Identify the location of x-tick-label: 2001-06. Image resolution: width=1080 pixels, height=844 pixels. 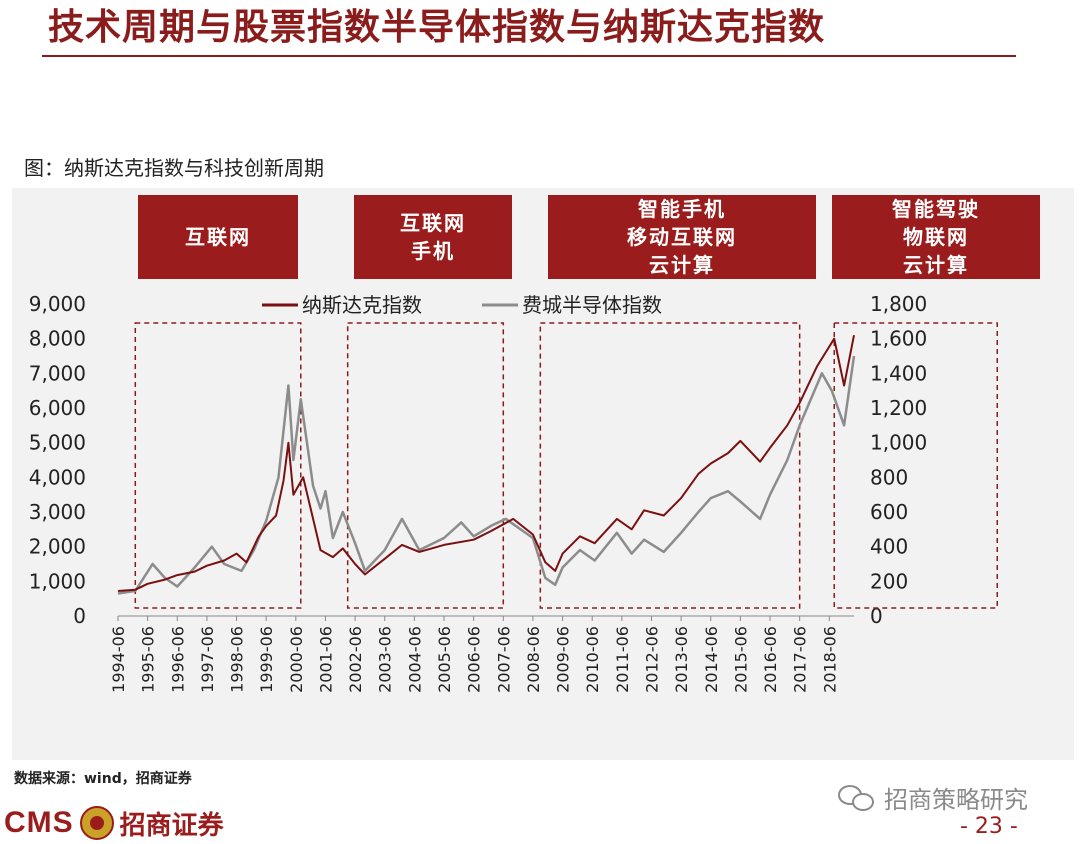
(325, 659).